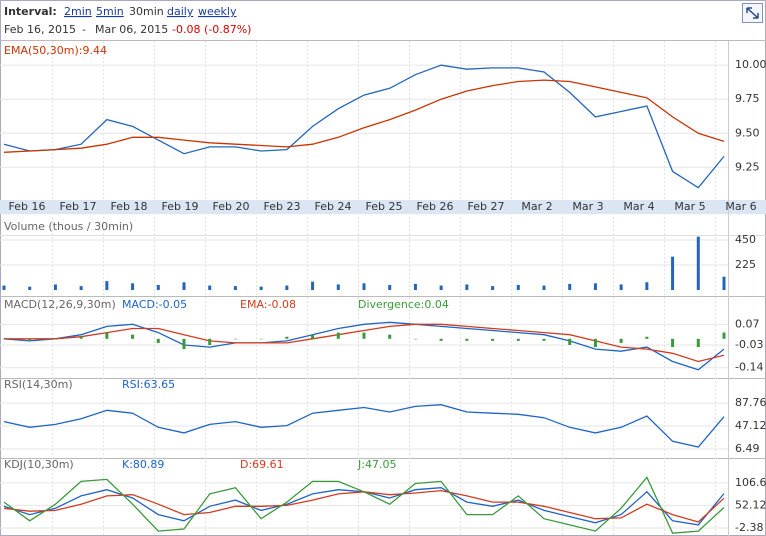 Image resolution: width=766 pixels, height=536 pixels. Describe the element at coordinates (745, 239) in the screenshot. I see `y-tick-label: 450` at that location.